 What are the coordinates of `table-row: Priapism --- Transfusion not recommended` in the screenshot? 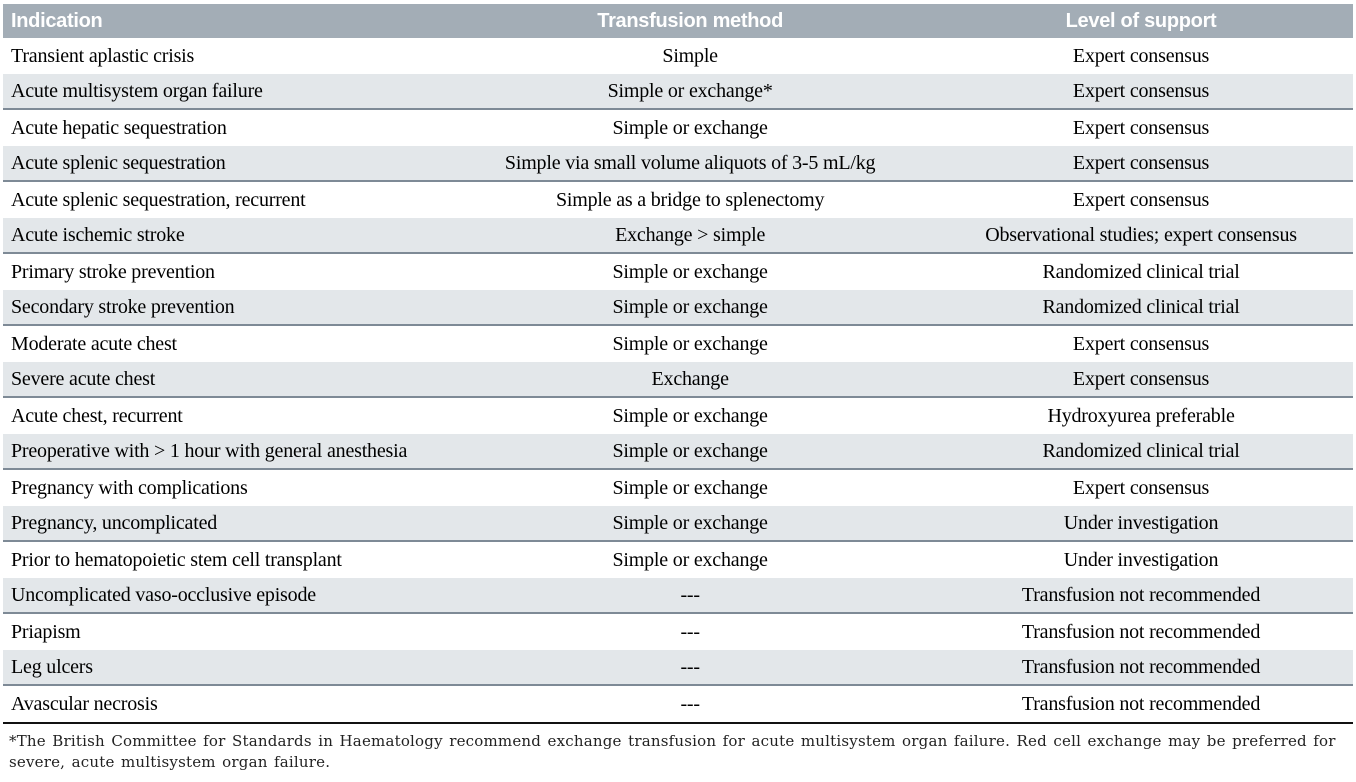 It's located at (678, 632).